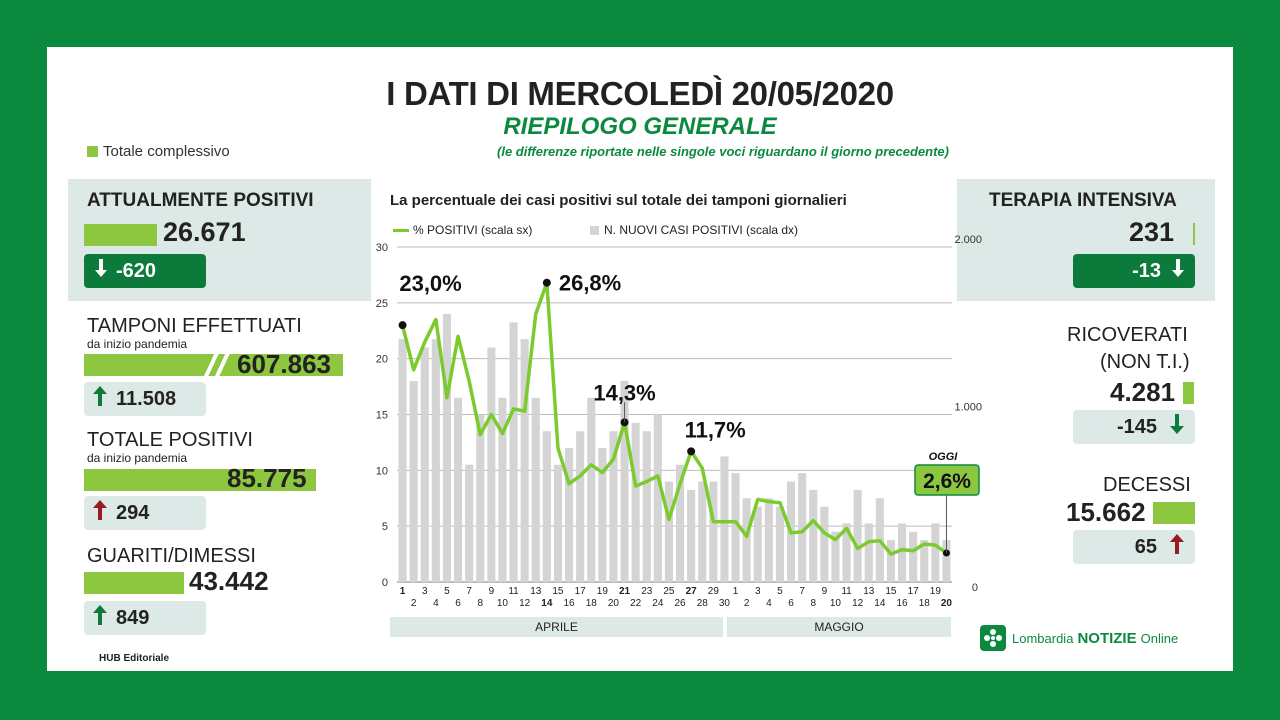 This screenshot has width=1280, height=720. Describe the element at coordinates (581, 591) in the screenshot. I see `x-tick-label: 17` at that location.